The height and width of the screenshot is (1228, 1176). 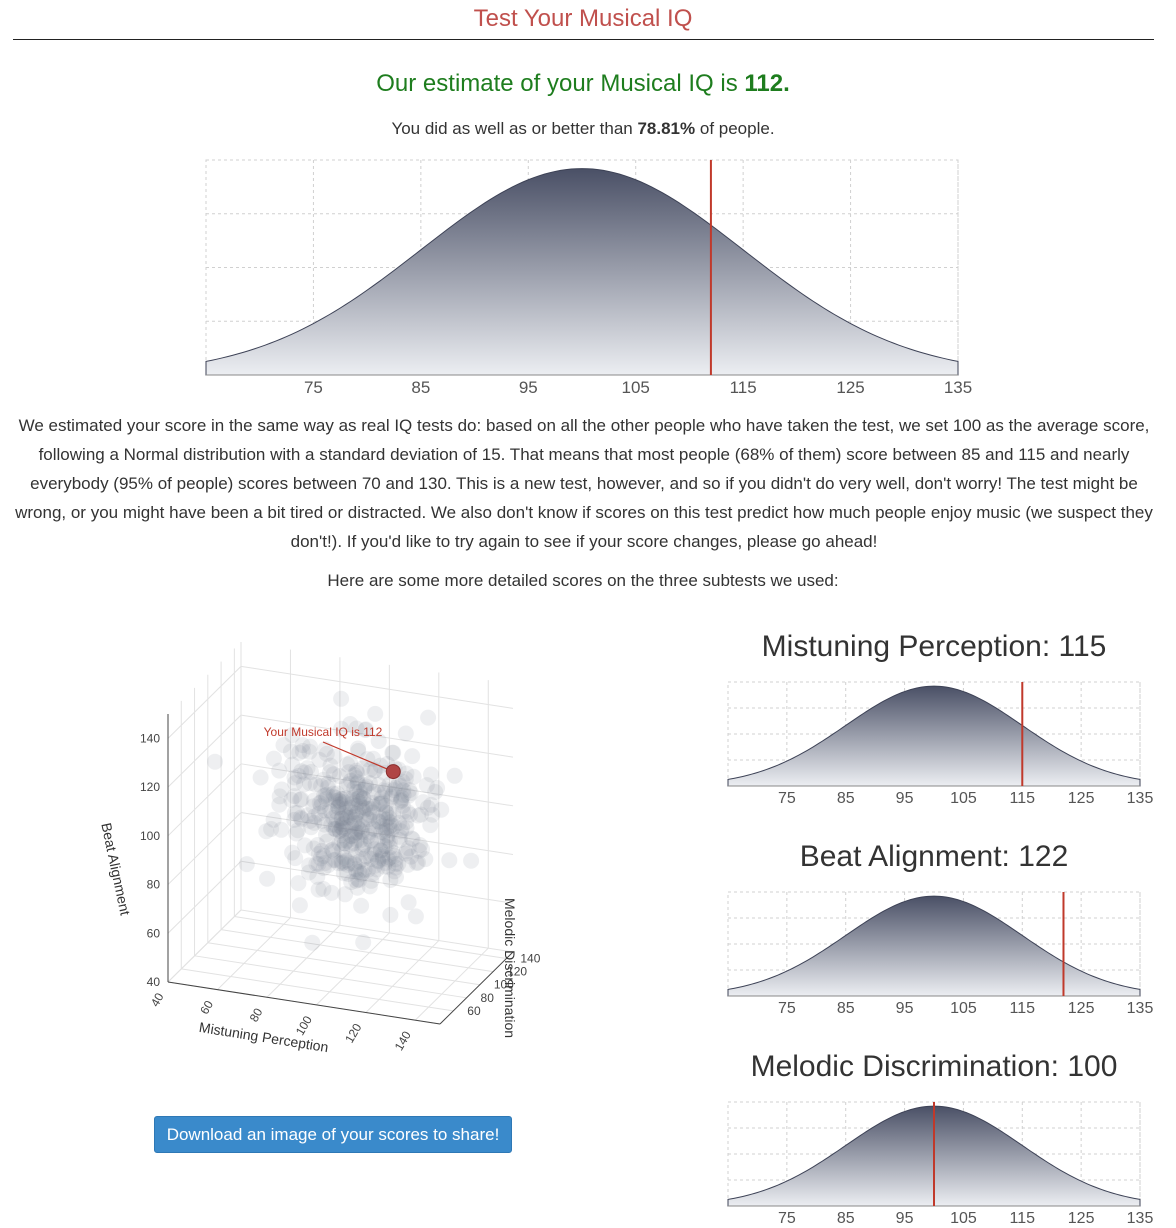 What do you see at coordinates (154, 982) in the screenshot?
I see `z-tick-label: 40` at bounding box center [154, 982].